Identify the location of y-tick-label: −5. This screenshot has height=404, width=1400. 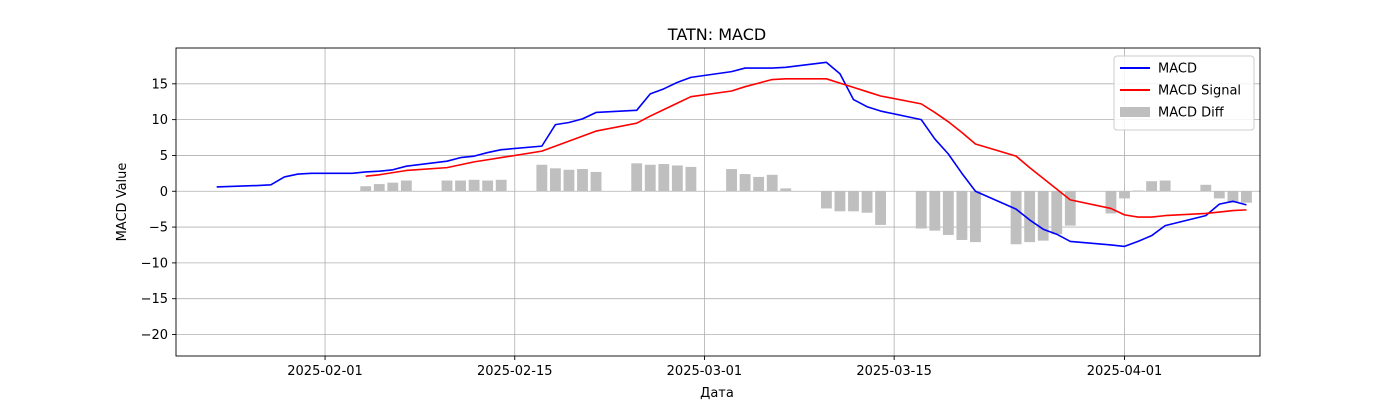
(158, 228).